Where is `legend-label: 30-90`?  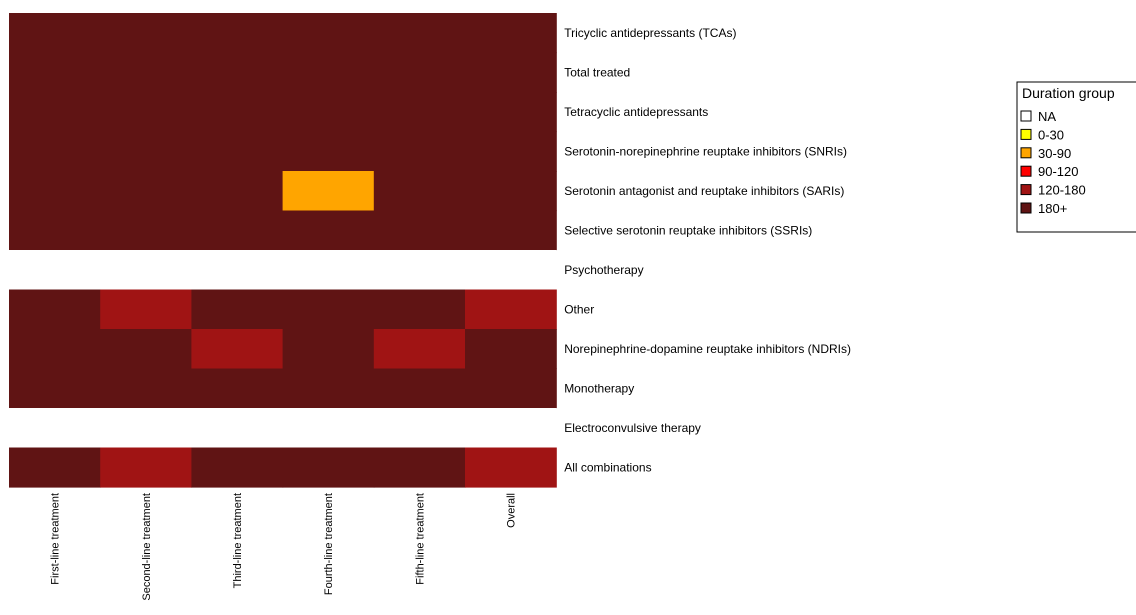
legend-label: 30-90 is located at coordinates (1054, 153).